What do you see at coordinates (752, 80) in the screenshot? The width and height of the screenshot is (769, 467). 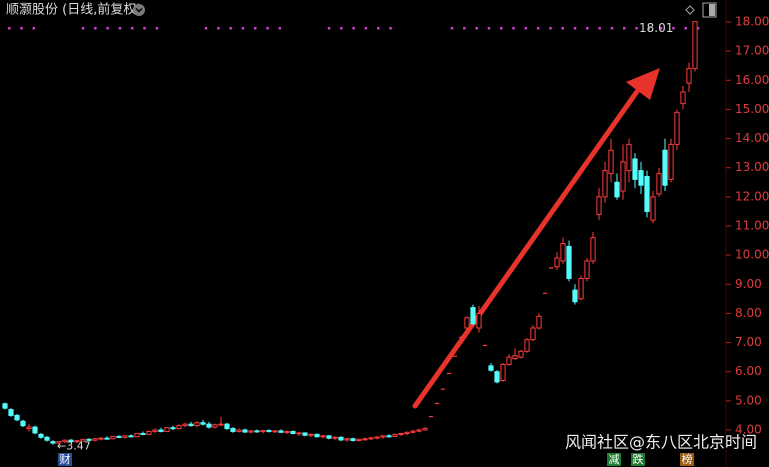 I see `y-tick-label: 16.00` at bounding box center [752, 80].